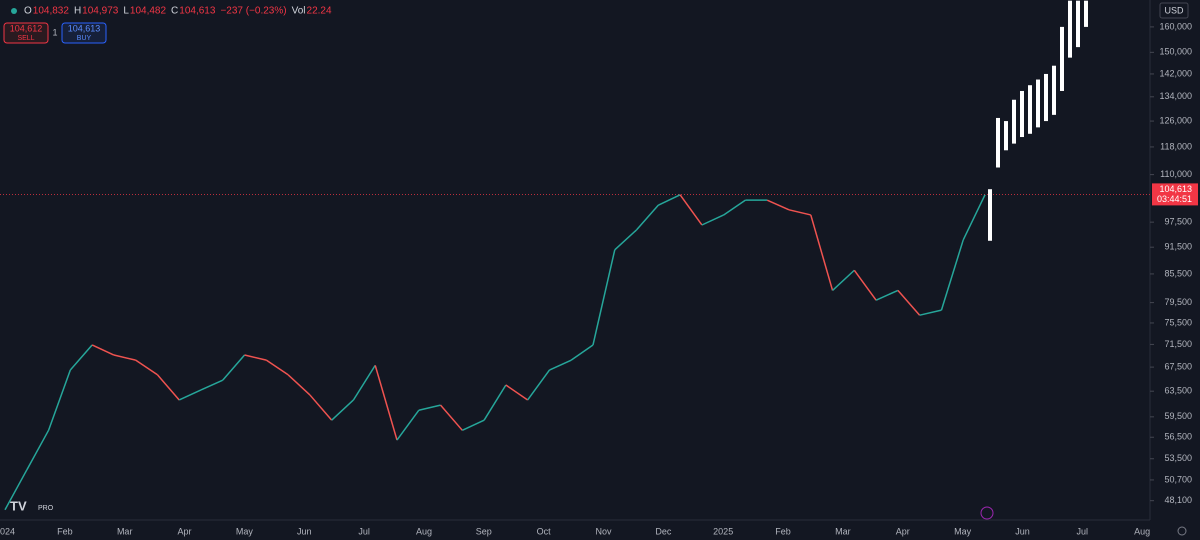 The image size is (1200, 540). I want to click on y-tick-label: 142,000, so click(1175, 73).